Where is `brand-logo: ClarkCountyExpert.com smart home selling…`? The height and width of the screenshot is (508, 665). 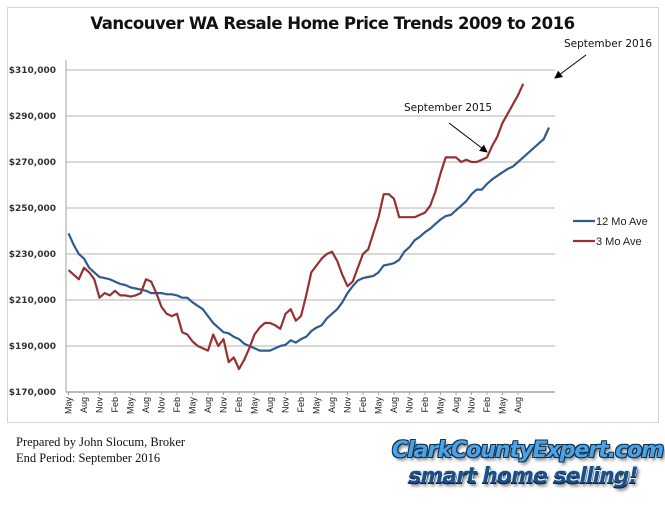 brand-logo: ClarkCountyExpert.com smart home selling… is located at coordinates (528, 464).